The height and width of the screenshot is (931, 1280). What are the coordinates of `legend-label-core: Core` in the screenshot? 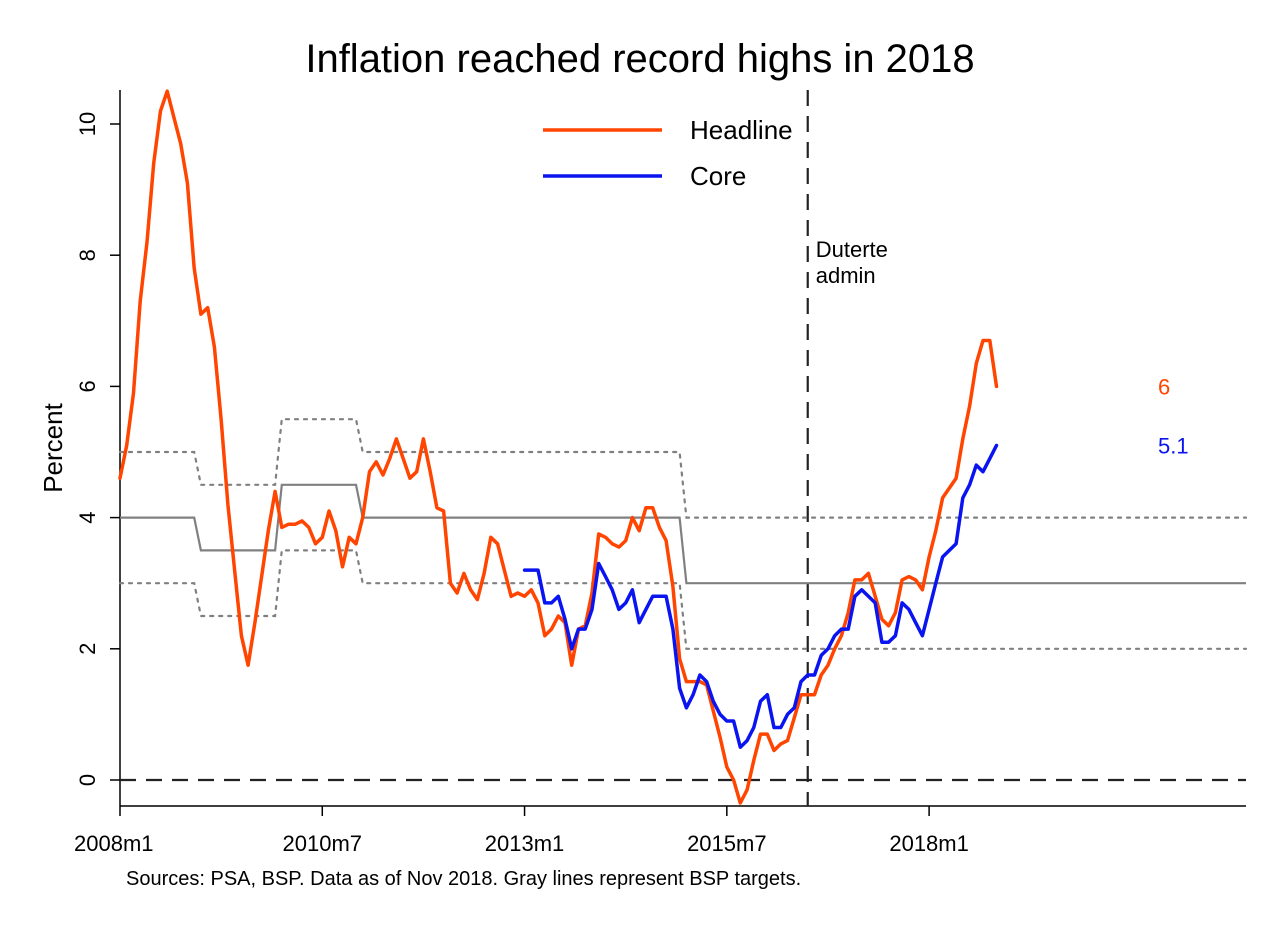 It's located at (718, 176).